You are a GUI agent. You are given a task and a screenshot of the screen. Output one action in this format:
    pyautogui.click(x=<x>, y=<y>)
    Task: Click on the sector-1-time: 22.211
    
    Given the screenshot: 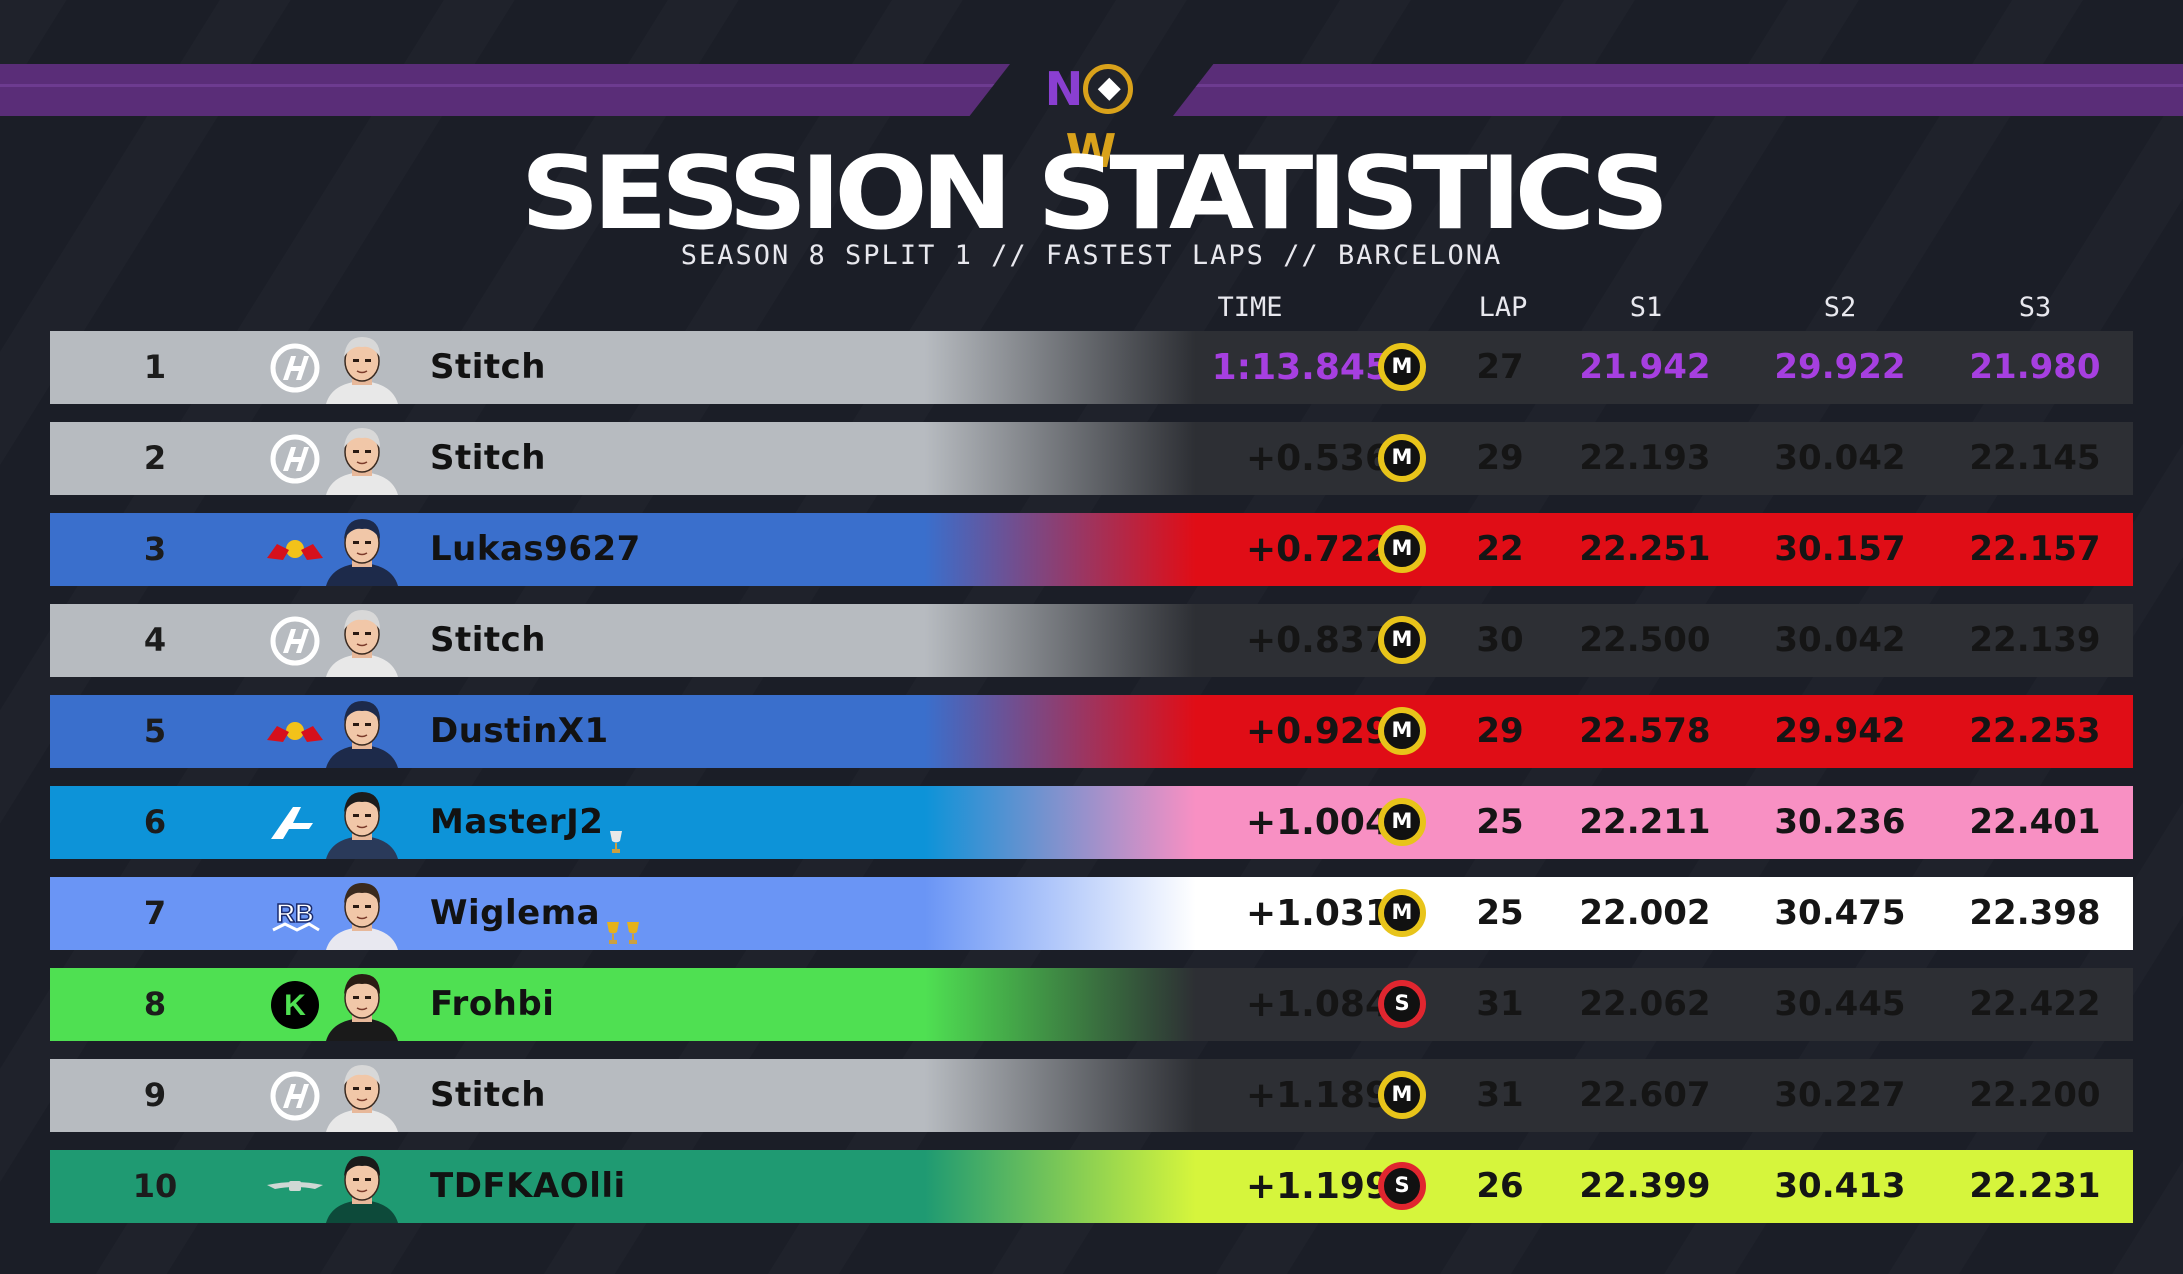 What is the action you would take?
    pyautogui.click(x=1645, y=822)
    